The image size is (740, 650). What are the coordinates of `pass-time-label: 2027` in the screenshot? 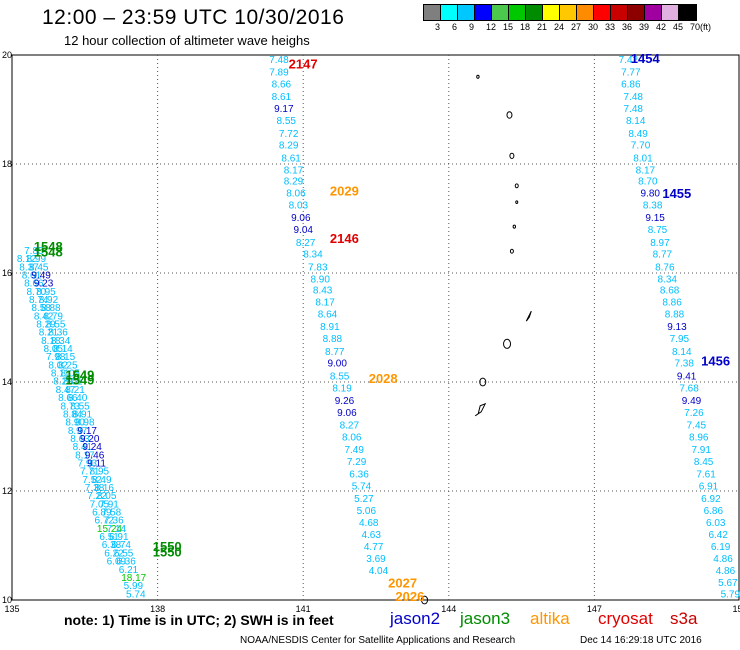 It's located at (402, 582).